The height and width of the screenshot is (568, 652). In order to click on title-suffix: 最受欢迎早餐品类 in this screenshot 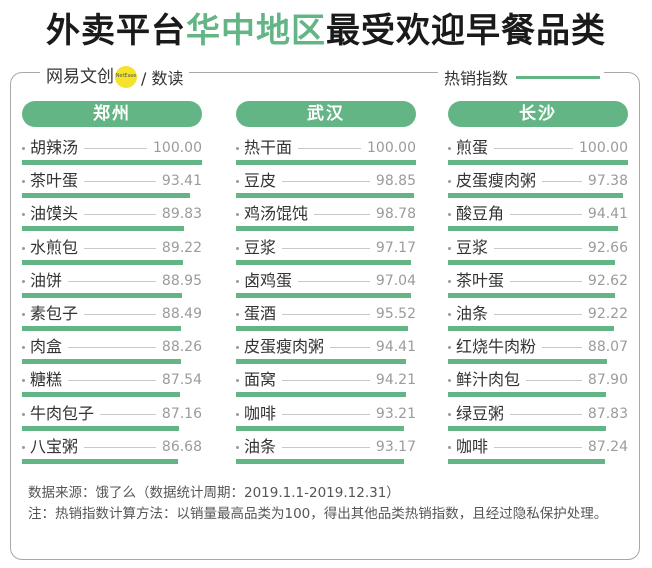, I will do `click(466, 31)`.